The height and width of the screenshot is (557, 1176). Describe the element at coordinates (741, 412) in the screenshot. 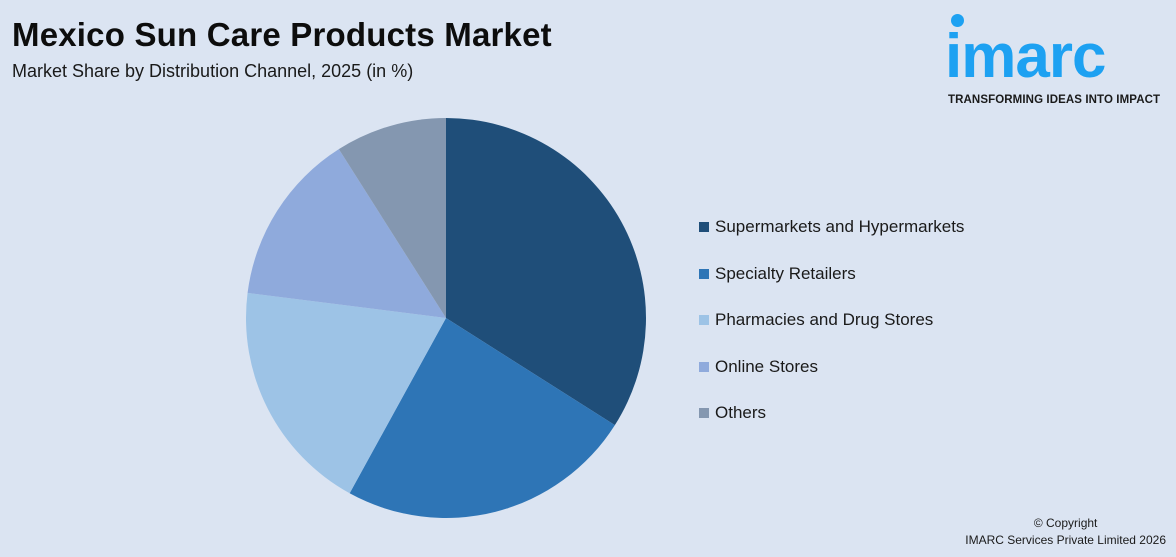

I see `legend-label: Others` at that location.